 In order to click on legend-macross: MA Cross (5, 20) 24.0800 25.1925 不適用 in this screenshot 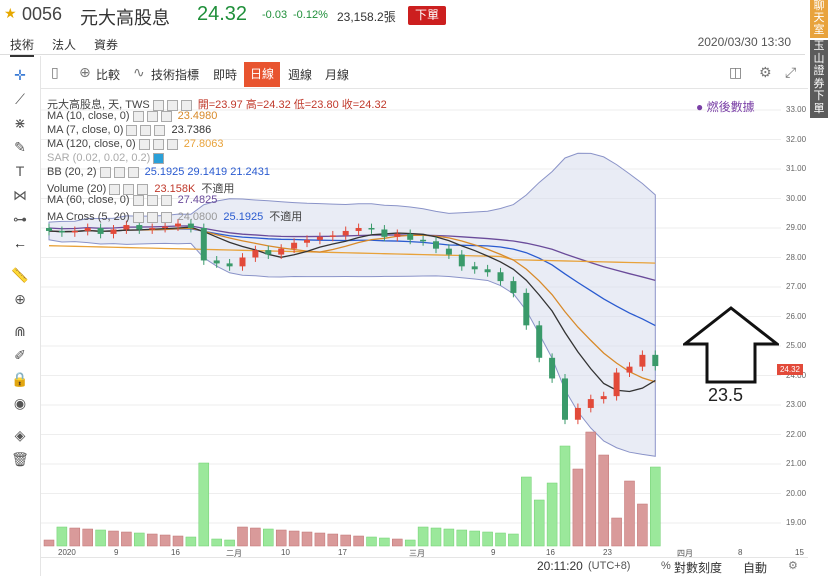, I will do `click(175, 217)`.